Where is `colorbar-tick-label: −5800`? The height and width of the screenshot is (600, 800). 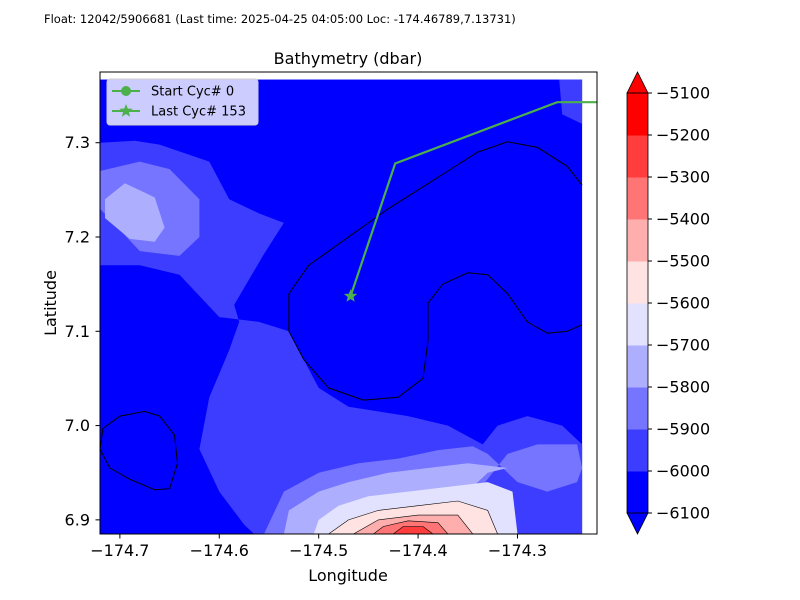
colorbar-tick-label: −5800 is located at coordinates (683, 387).